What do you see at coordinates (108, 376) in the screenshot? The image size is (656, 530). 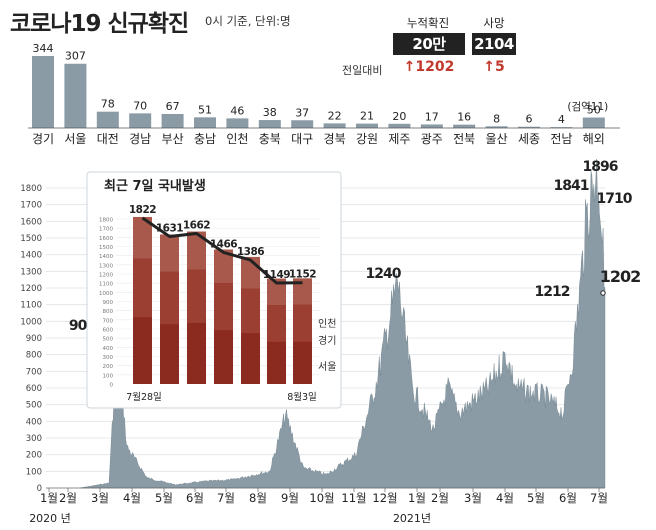 I see `inset-y-tick: 100` at bounding box center [108, 376].